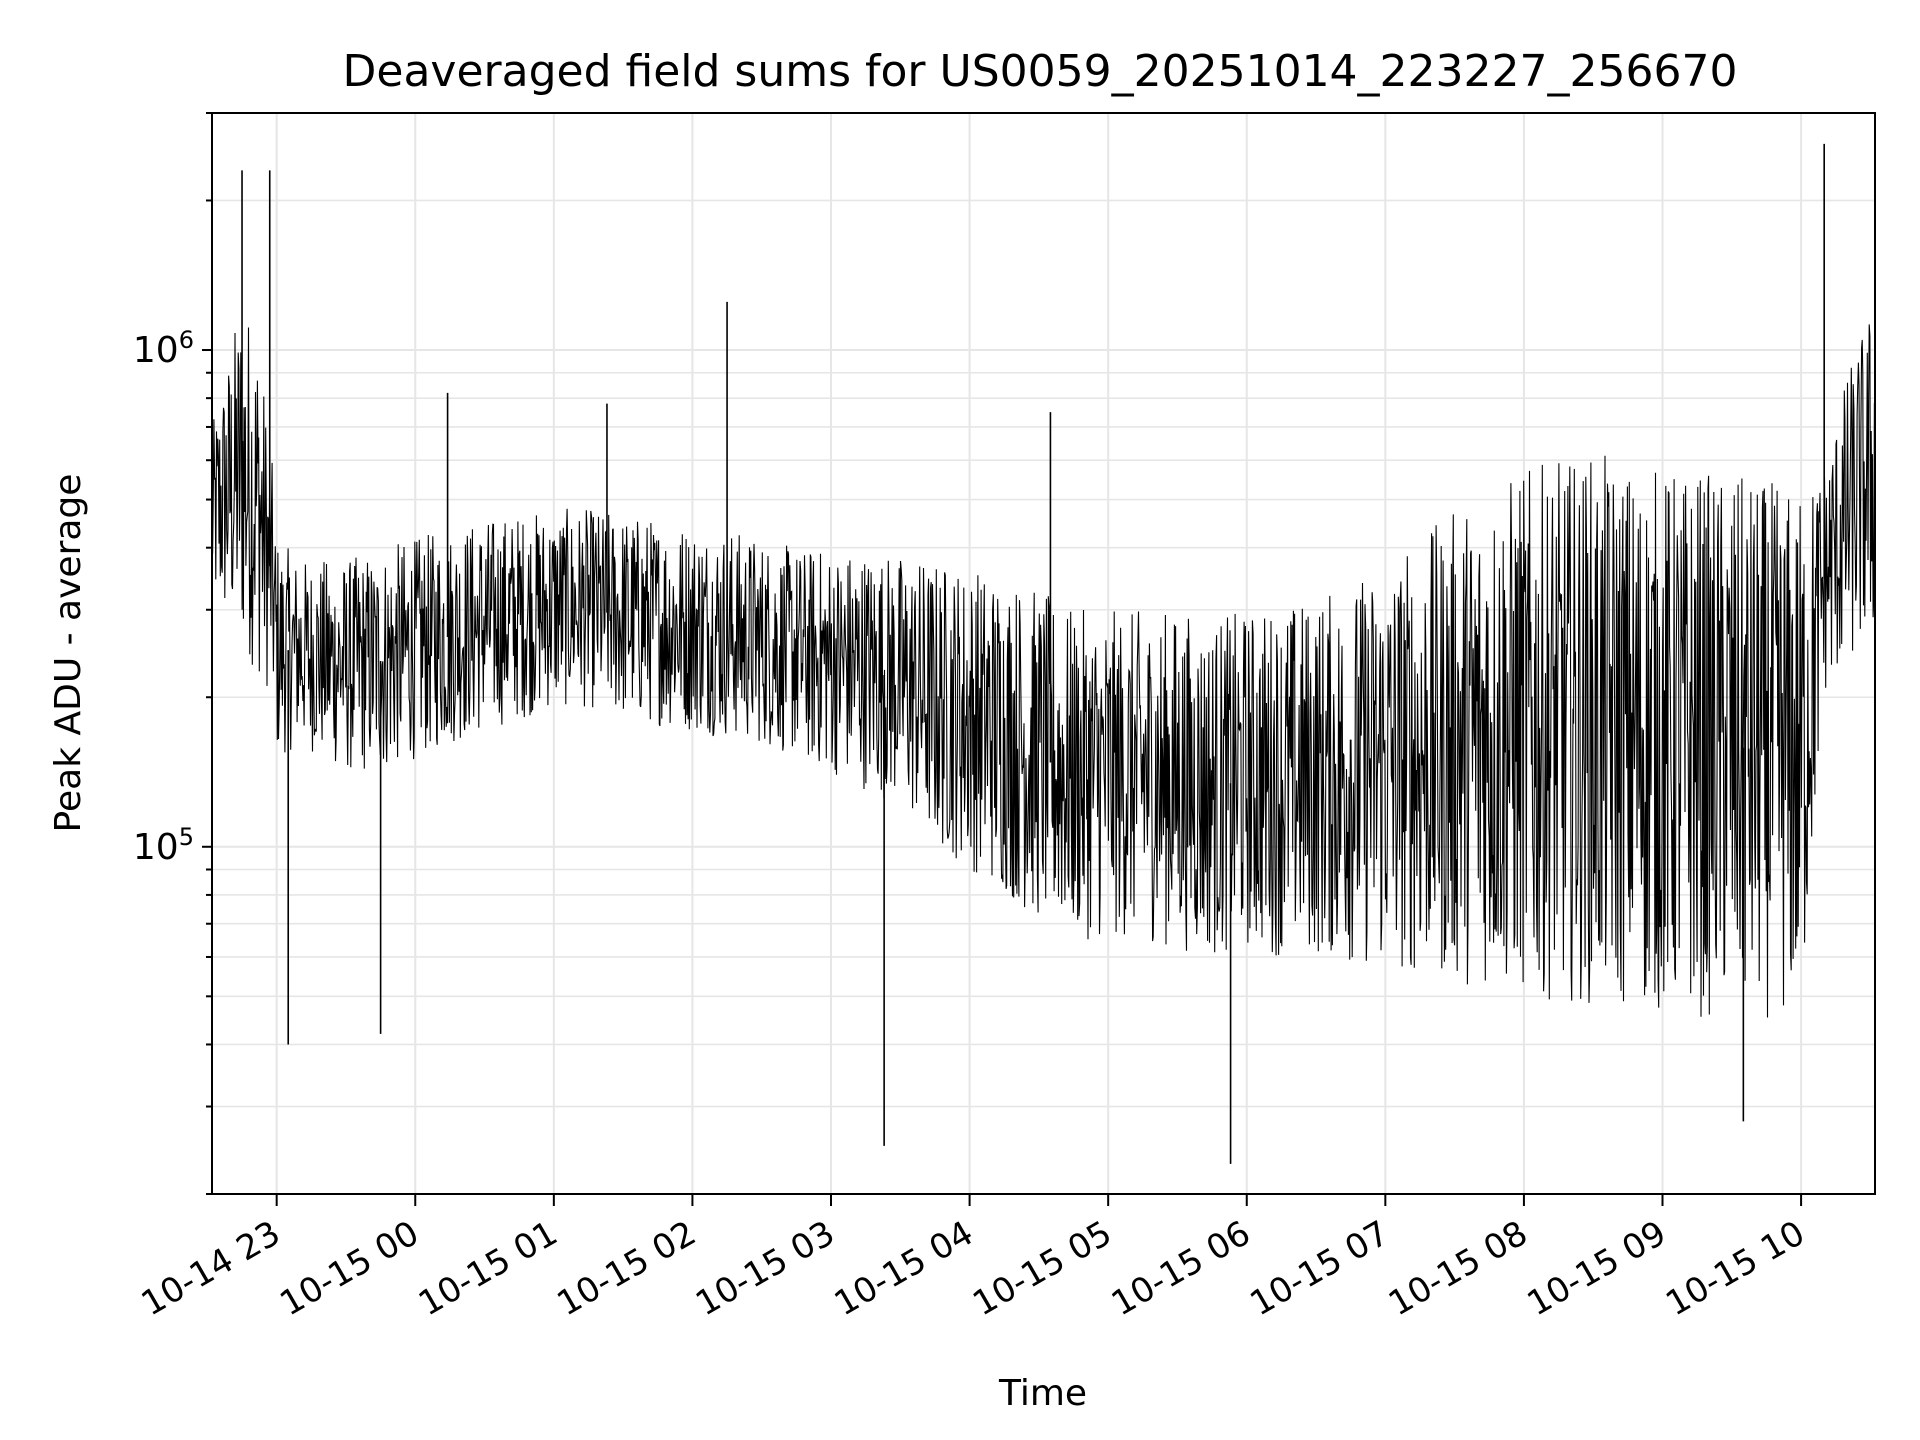 The width and height of the screenshot is (1920, 1440). I want to click on x-tick-label: 10-15 10, so click(1735, 1268).